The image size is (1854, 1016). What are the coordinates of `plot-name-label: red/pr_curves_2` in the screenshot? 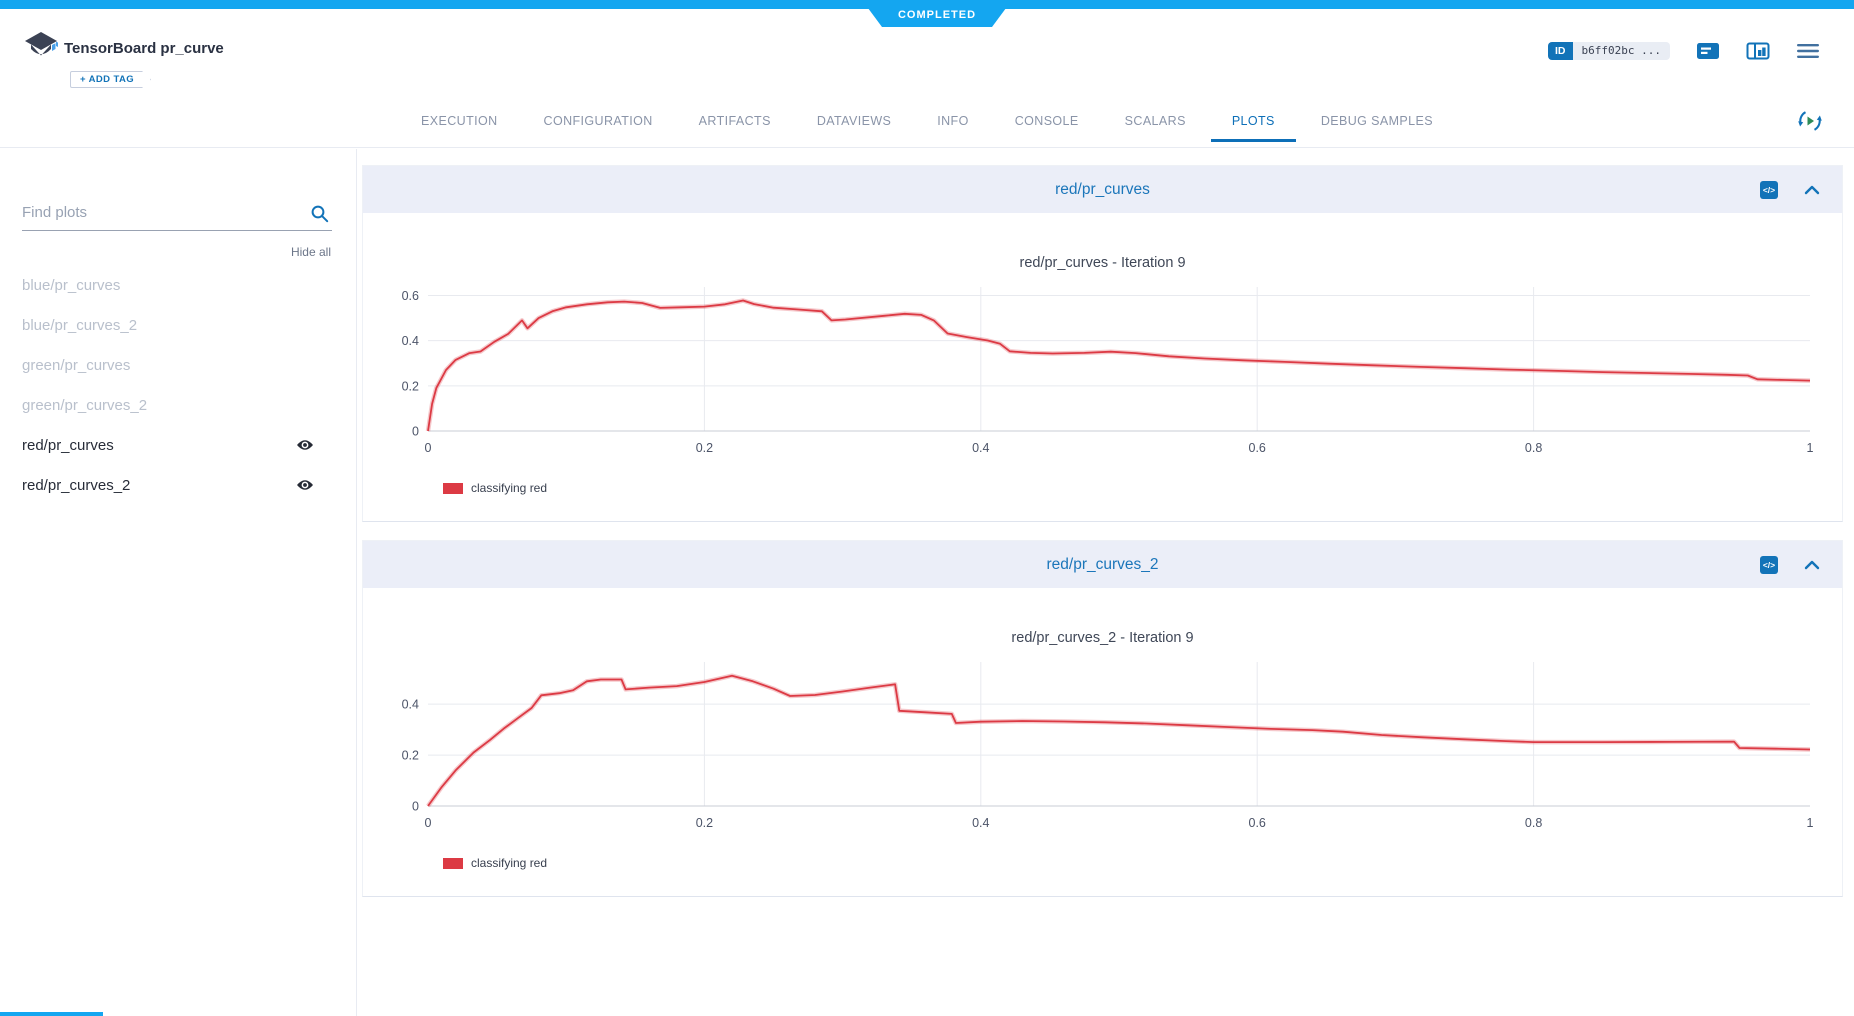 It's located at (76, 485).